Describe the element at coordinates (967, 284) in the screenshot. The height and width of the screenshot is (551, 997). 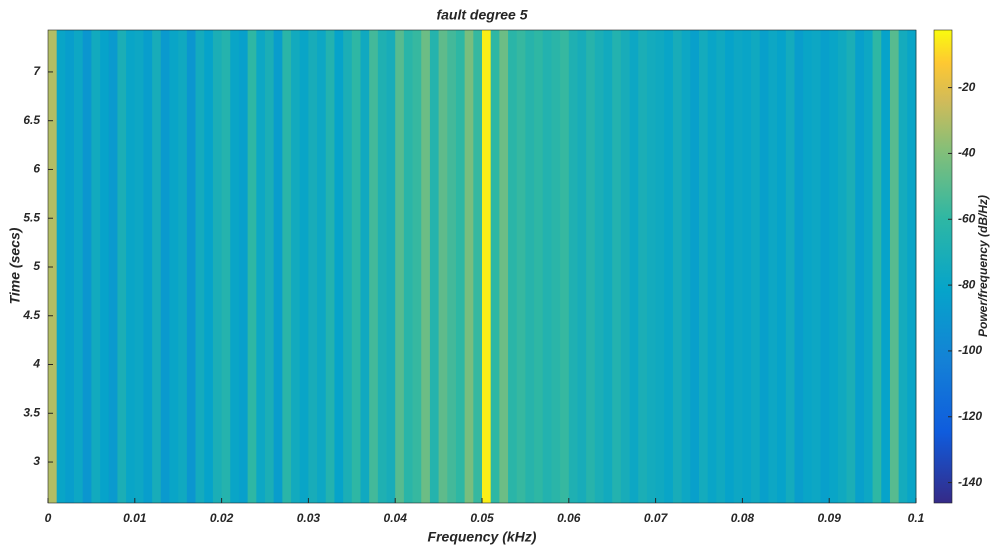
I see `colorbar-tick-label: -80` at that location.